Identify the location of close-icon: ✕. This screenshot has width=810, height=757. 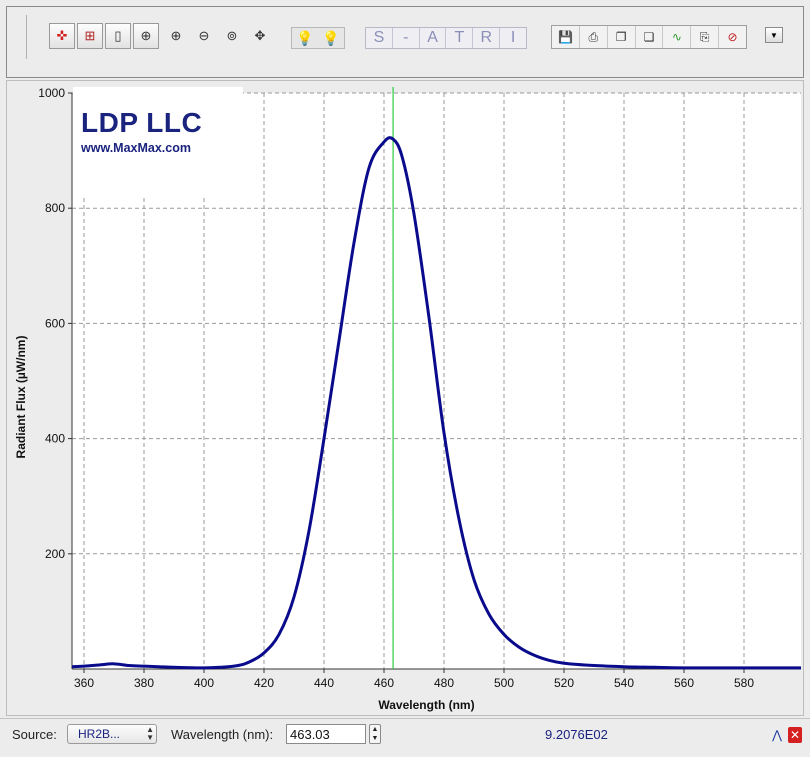
(795, 735).